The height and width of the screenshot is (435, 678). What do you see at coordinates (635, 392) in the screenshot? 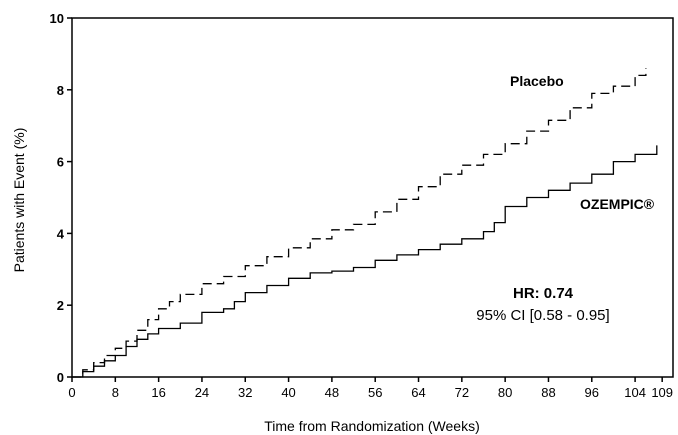
I see `x-tick-label: 104` at bounding box center [635, 392].